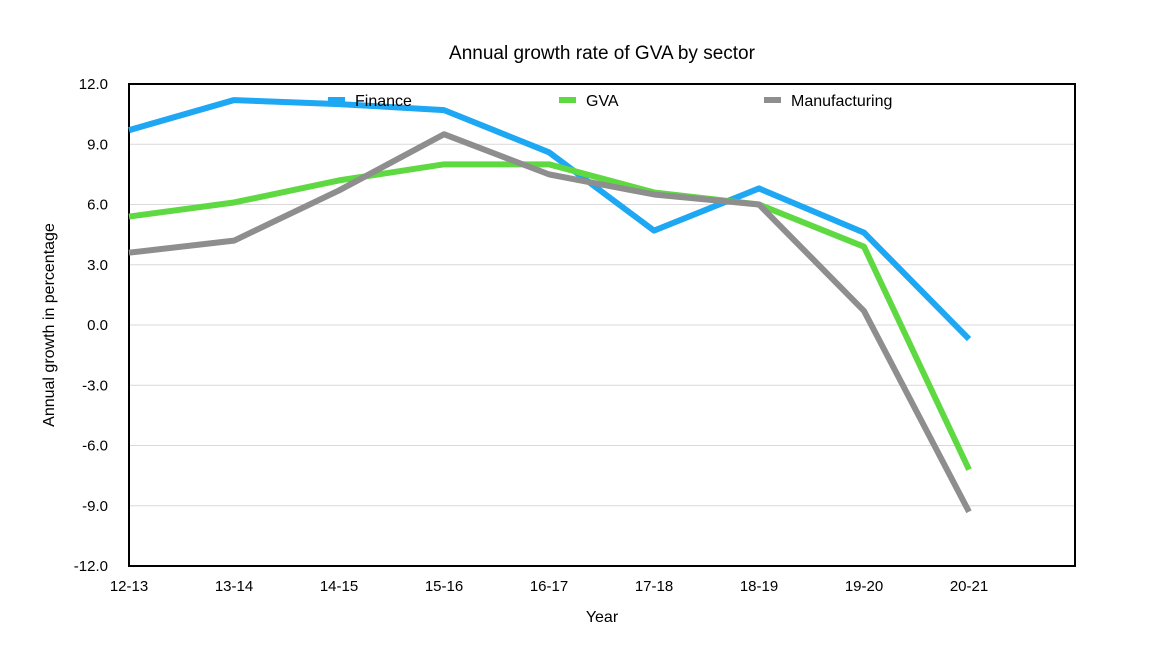  What do you see at coordinates (602, 101) in the screenshot?
I see `legend-label: GVA` at bounding box center [602, 101].